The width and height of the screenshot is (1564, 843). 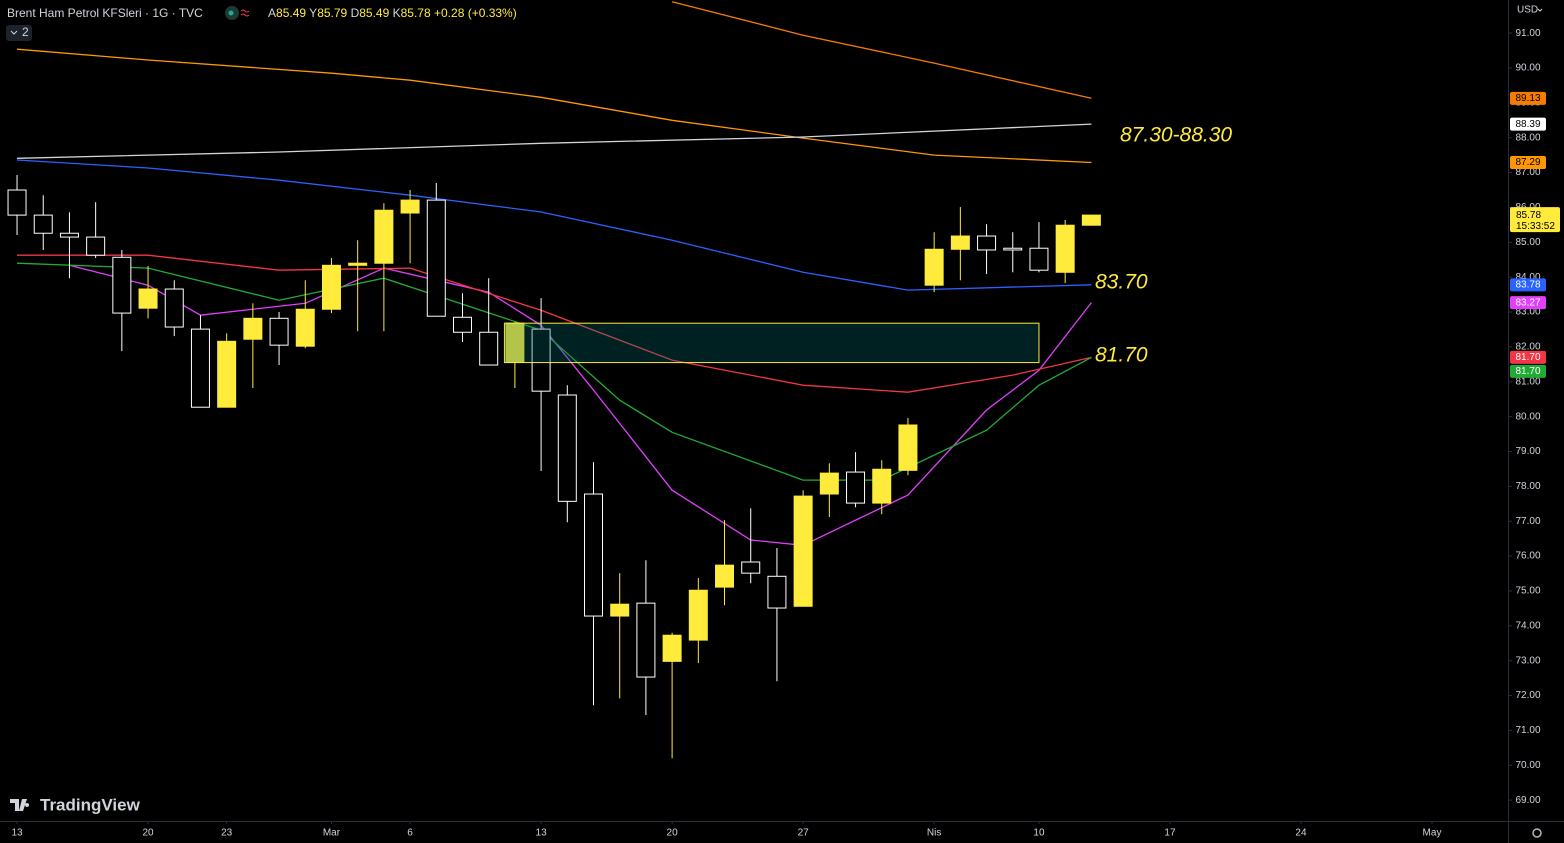 I want to click on y-tick-label: 84.00, so click(x=1527, y=277).